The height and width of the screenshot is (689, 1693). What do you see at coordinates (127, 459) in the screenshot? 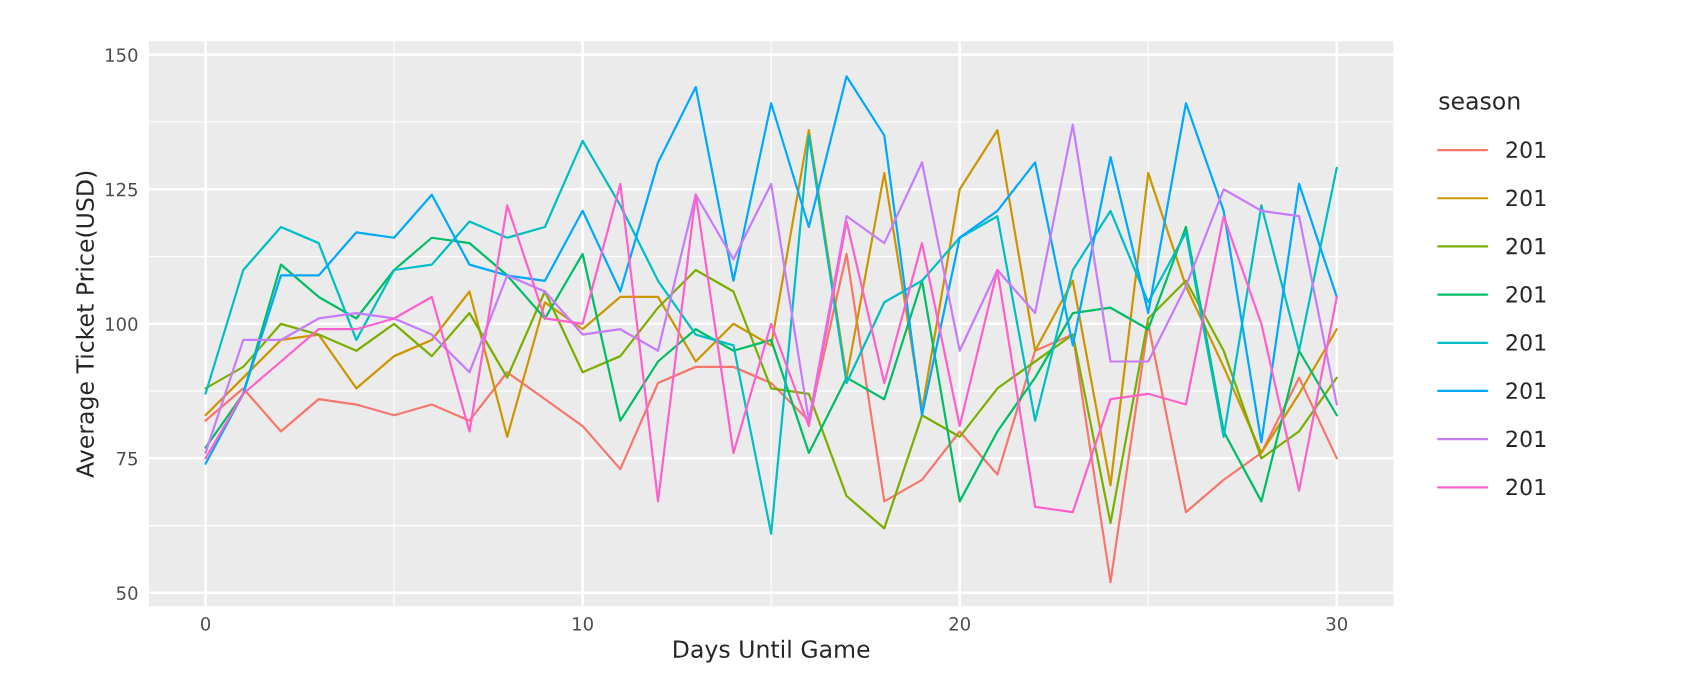
I see `y-tick-label: 75` at bounding box center [127, 459].